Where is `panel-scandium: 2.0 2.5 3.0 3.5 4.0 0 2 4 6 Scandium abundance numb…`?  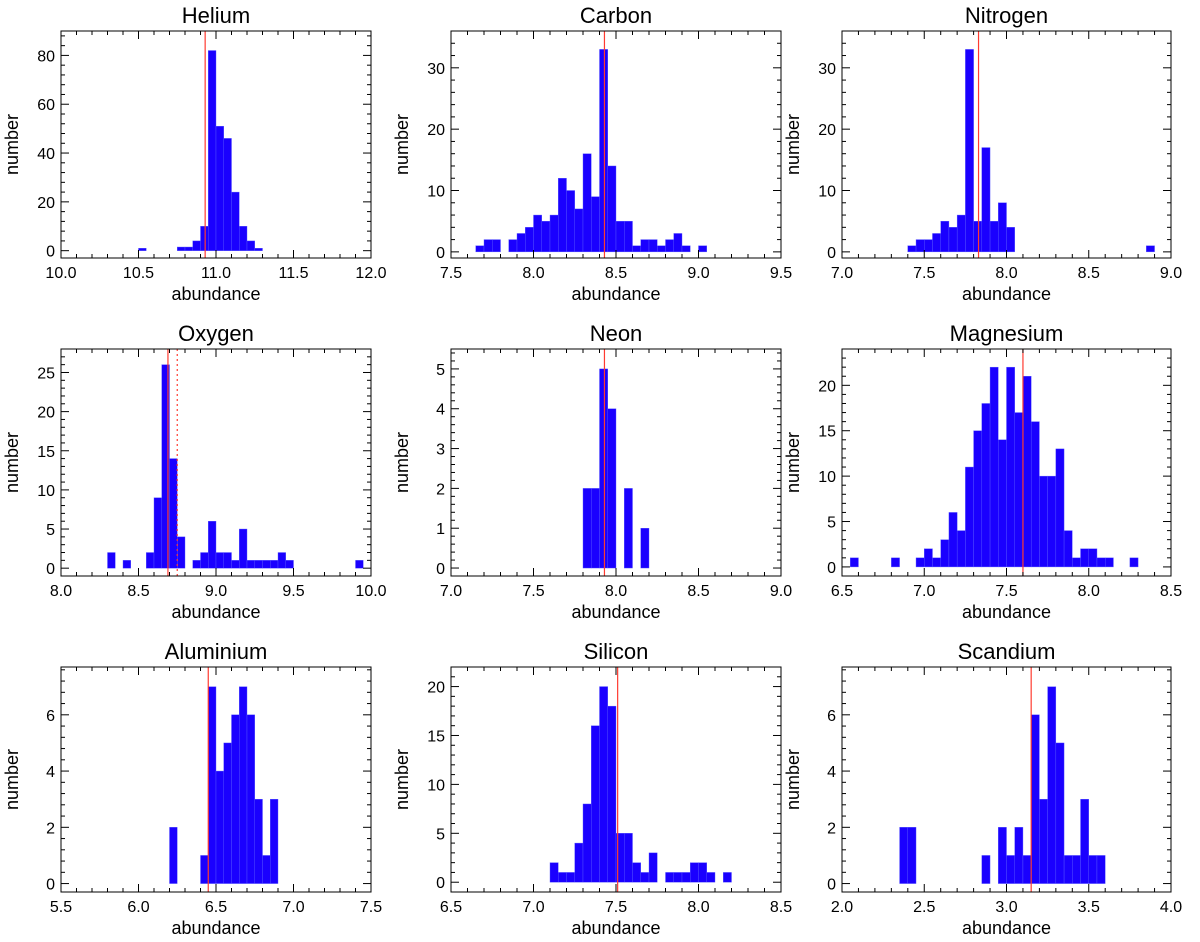 panel-scandium: 2.0 2.5 3.0 3.5 4.0 0 2 4 6 Scandium abundance numb… is located at coordinates (982, 788).